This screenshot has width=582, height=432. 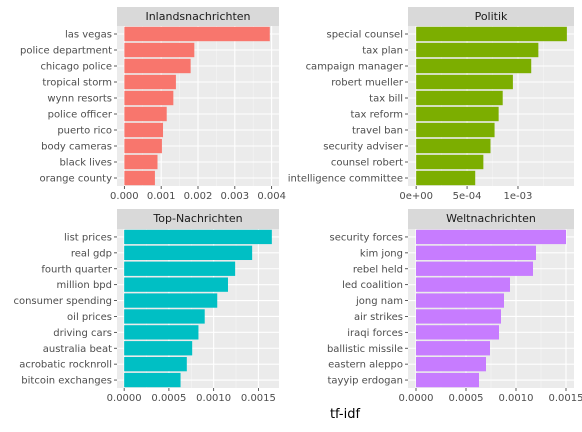 What do you see at coordinates (377, 131) in the screenshot?
I see `category-label: travel ban` at bounding box center [377, 131].